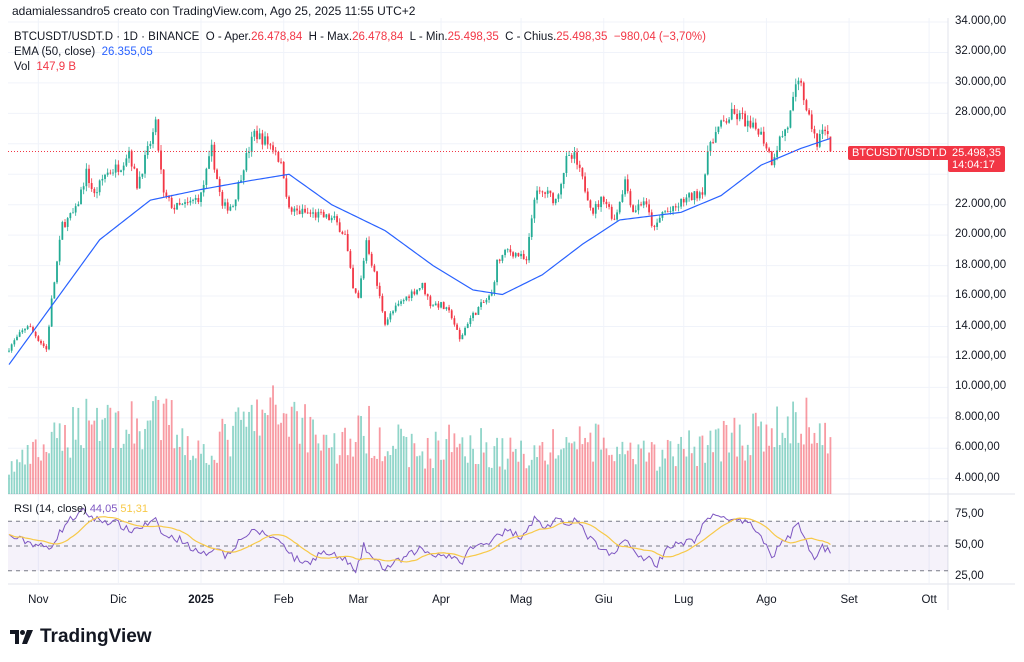 This screenshot has height=662, width=1024. What do you see at coordinates (107, 37) in the screenshot?
I see `symbol-label: BTCUSDT/USDT.D · 1D · BINANCE` at bounding box center [107, 37].